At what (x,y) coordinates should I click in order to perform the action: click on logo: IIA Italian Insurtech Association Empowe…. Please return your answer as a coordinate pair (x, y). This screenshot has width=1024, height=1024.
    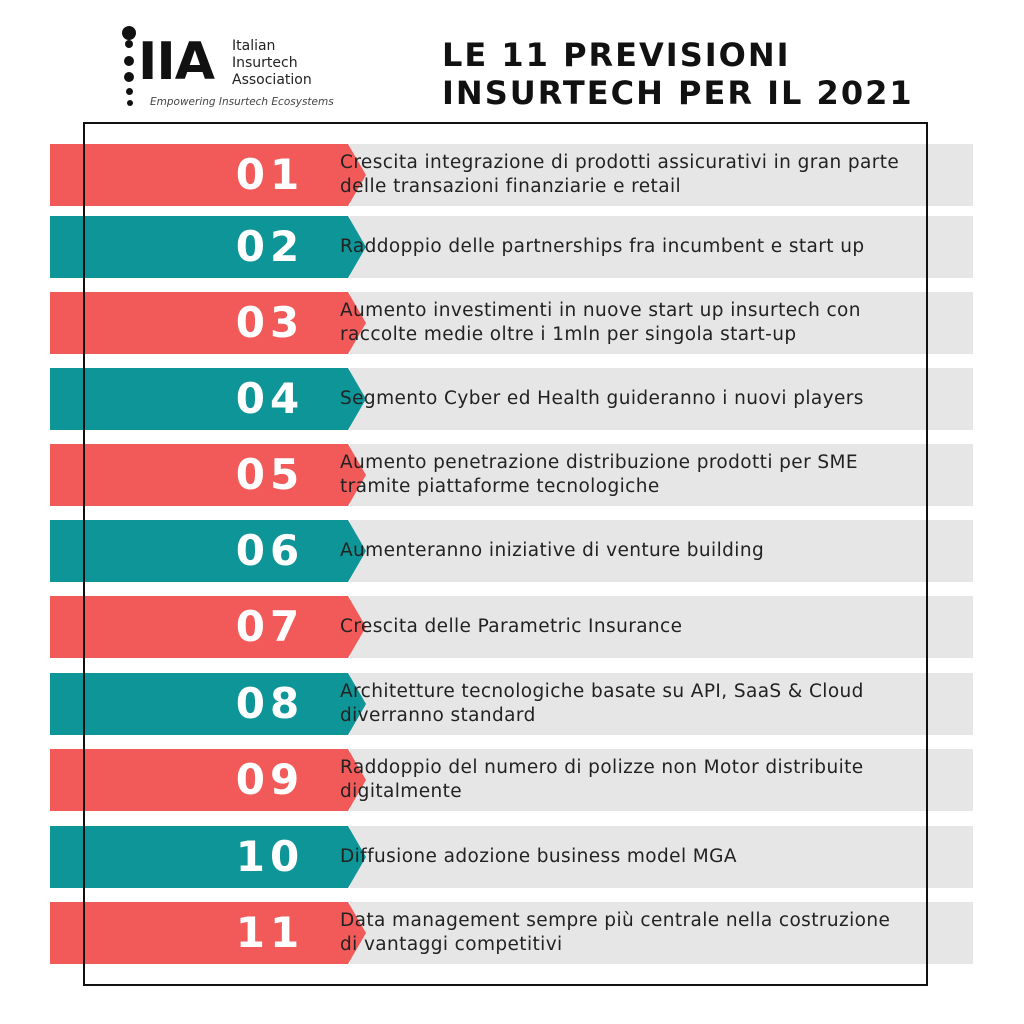
    Looking at the image, I should click on (226, 69).